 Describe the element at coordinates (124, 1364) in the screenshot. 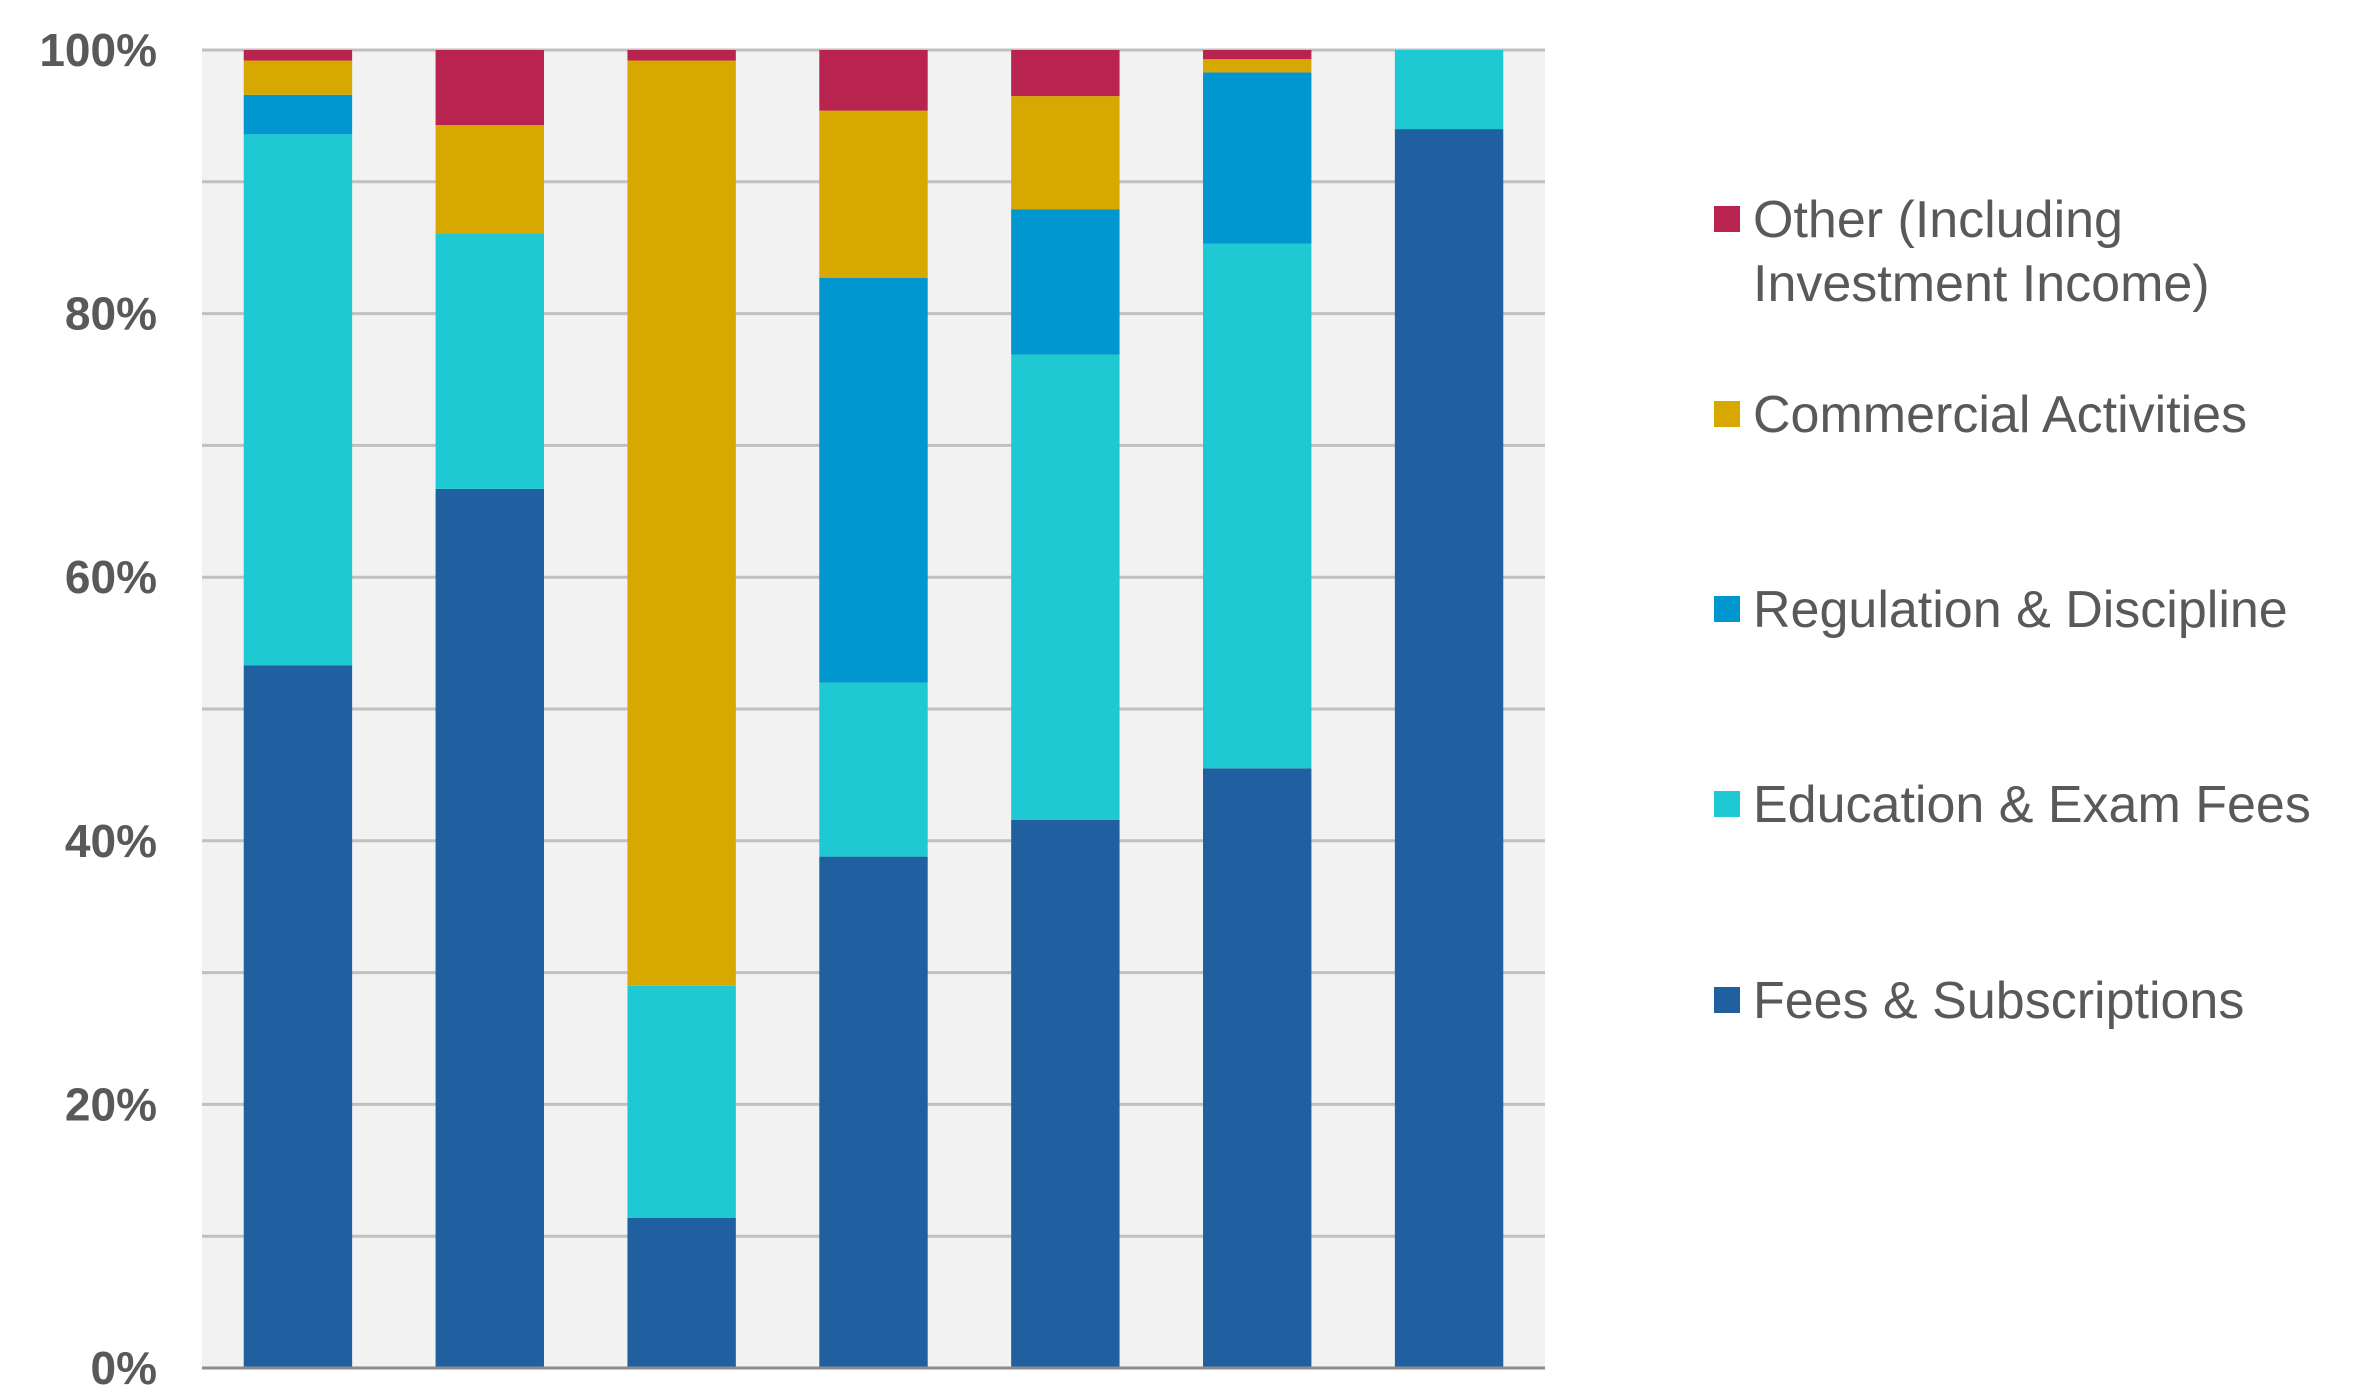

I see `y-tick-label: 0%` at that location.